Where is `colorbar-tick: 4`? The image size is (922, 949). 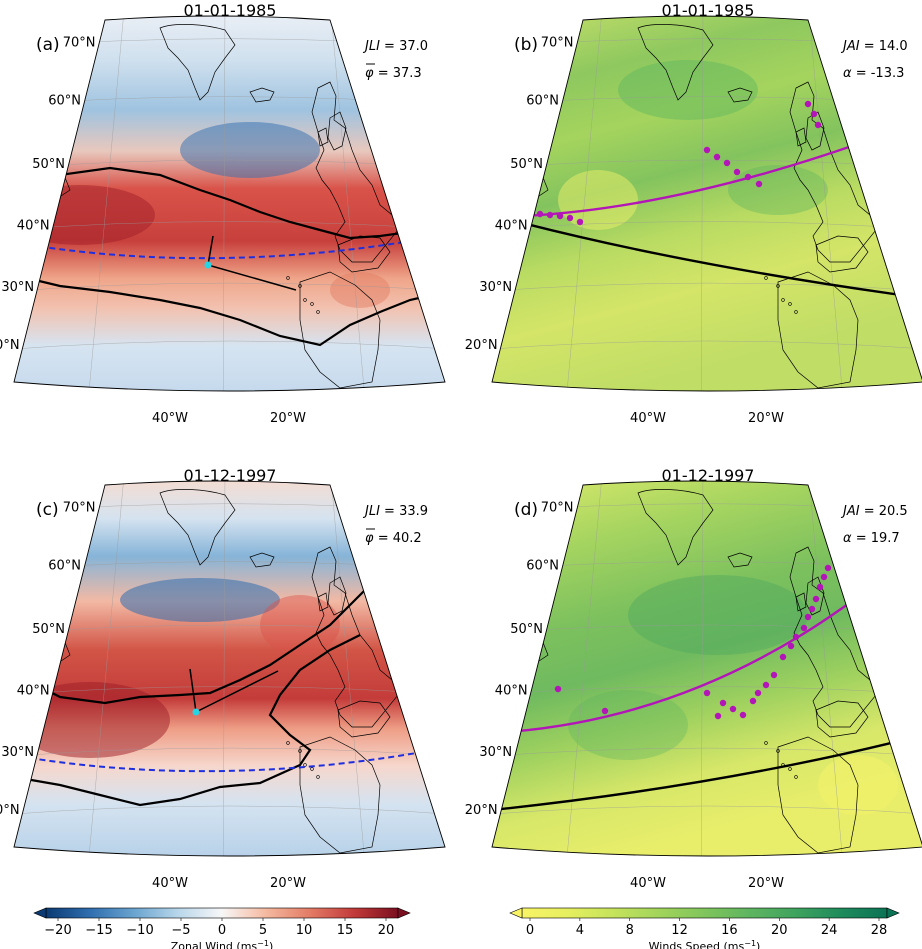 colorbar-tick: 4 is located at coordinates (580, 930).